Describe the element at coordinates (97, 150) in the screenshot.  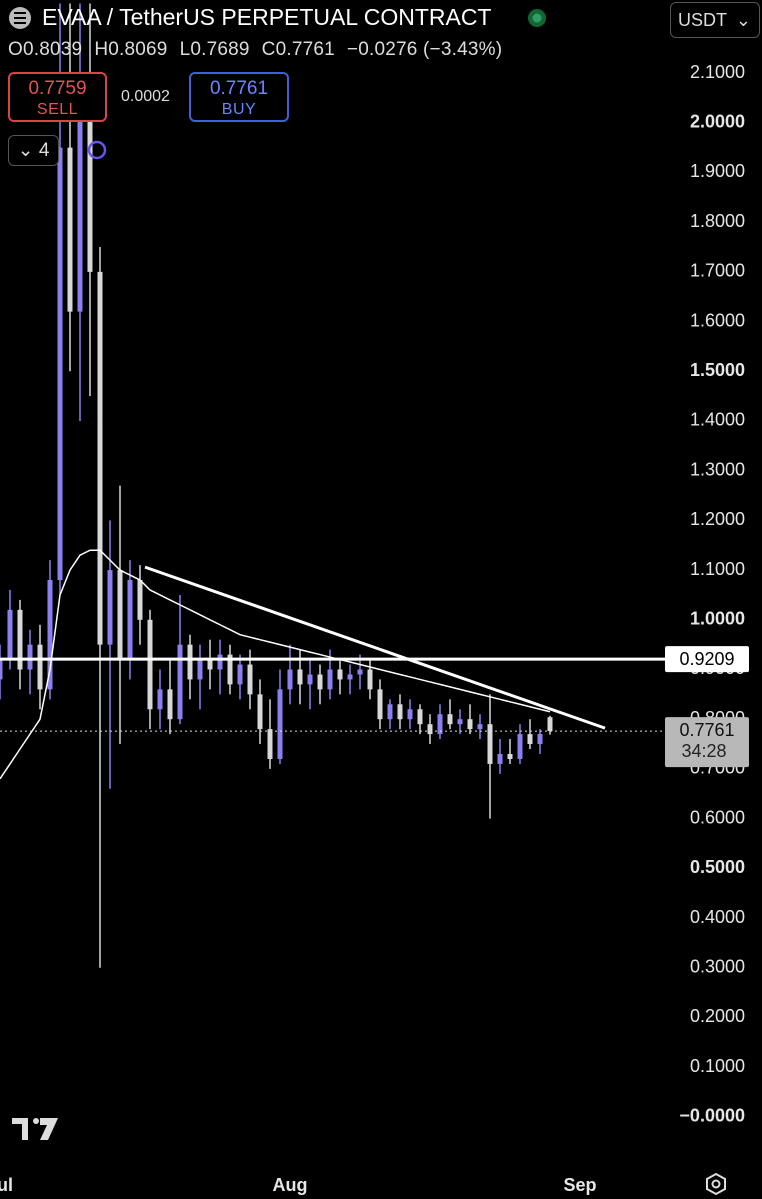
I see `refresh-icon` at that location.